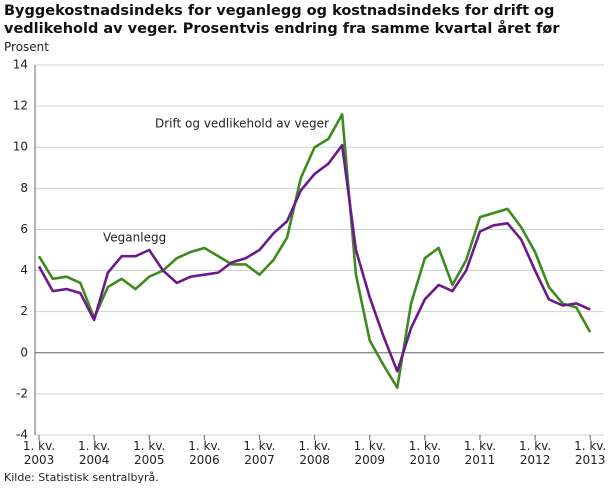 The height and width of the screenshot is (488, 610). Describe the element at coordinates (535, 453) in the screenshot. I see `x-tick-label: 1. kv. 2012` at that location.